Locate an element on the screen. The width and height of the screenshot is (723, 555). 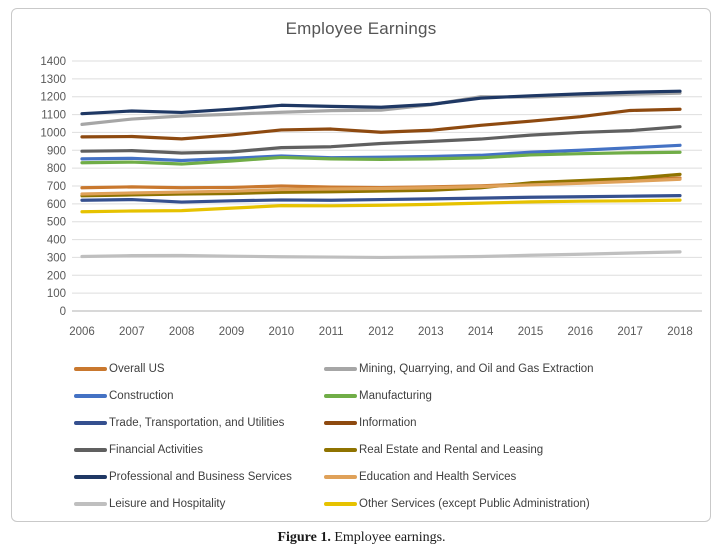
legend-label: Manufacturing is located at coordinates (395, 395).